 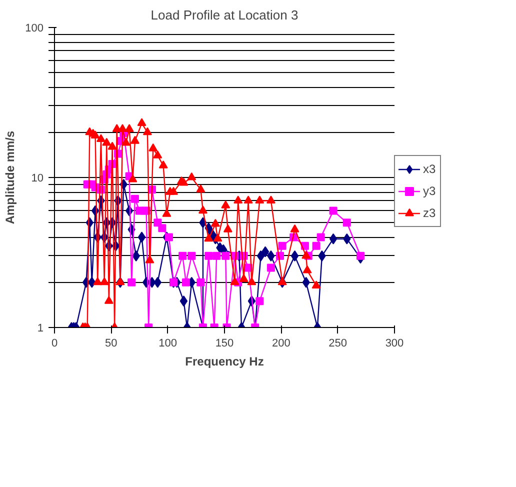 I want to click on y-tick-label: 10, so click(x=37, y=178).